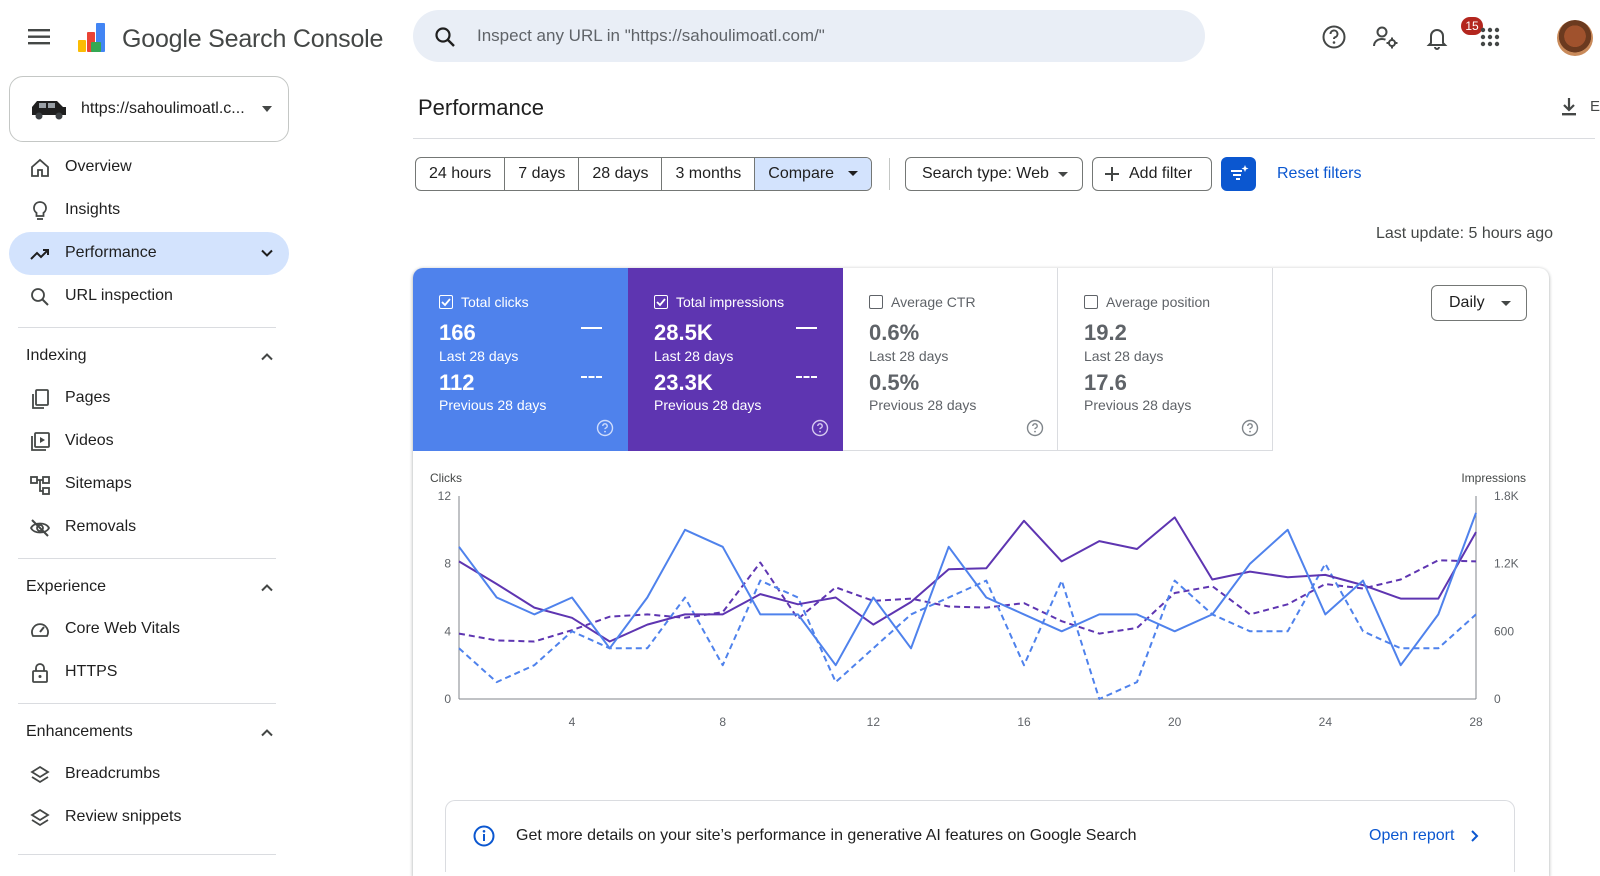  What do you see at coordinates (40, 297) in the screenshot?
I see `search-icon` at bounding box center [40, 297].